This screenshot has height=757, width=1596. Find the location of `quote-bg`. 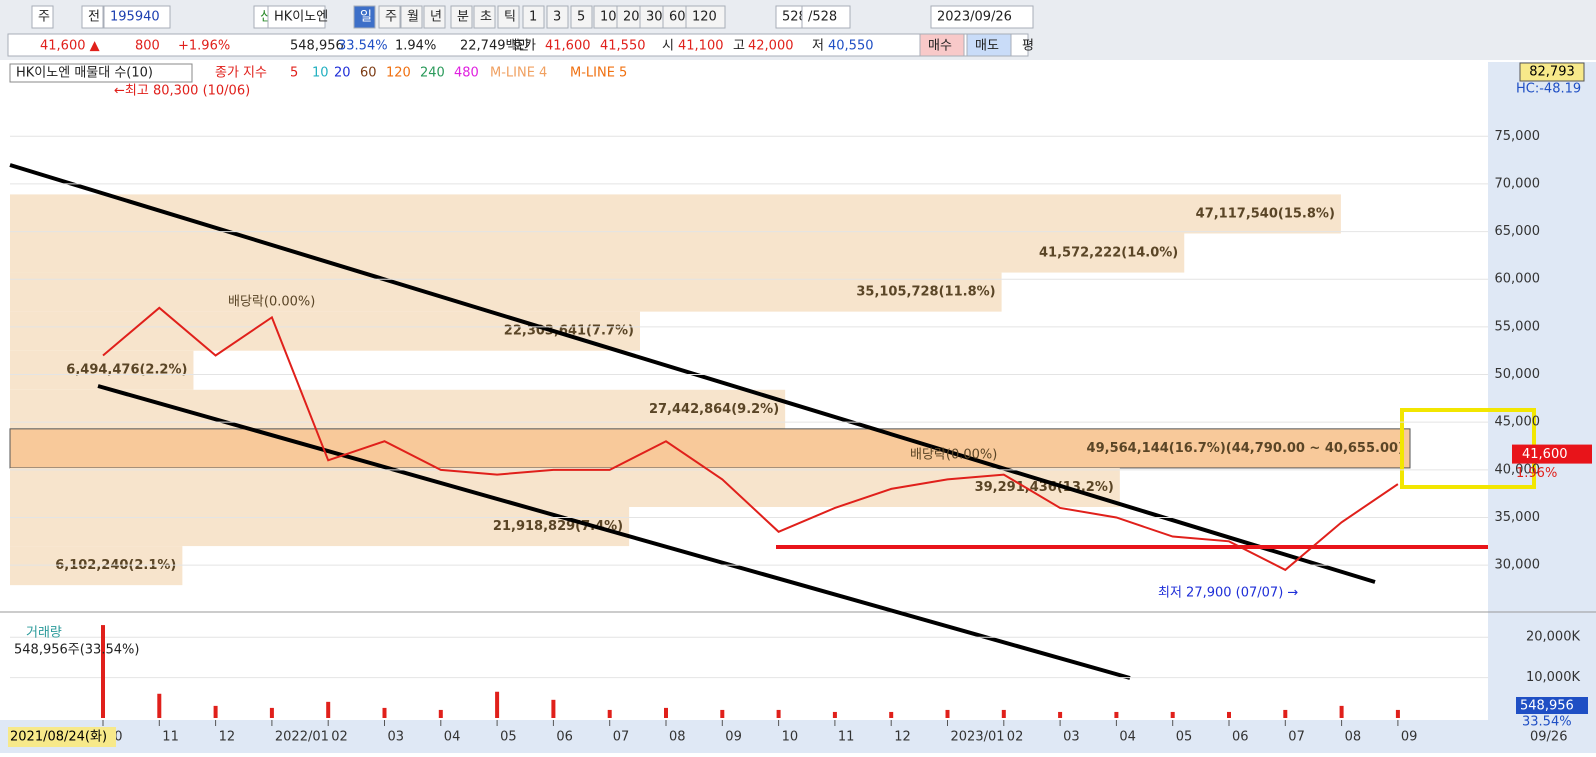

quote-bg is located at coordinates (518, 45).